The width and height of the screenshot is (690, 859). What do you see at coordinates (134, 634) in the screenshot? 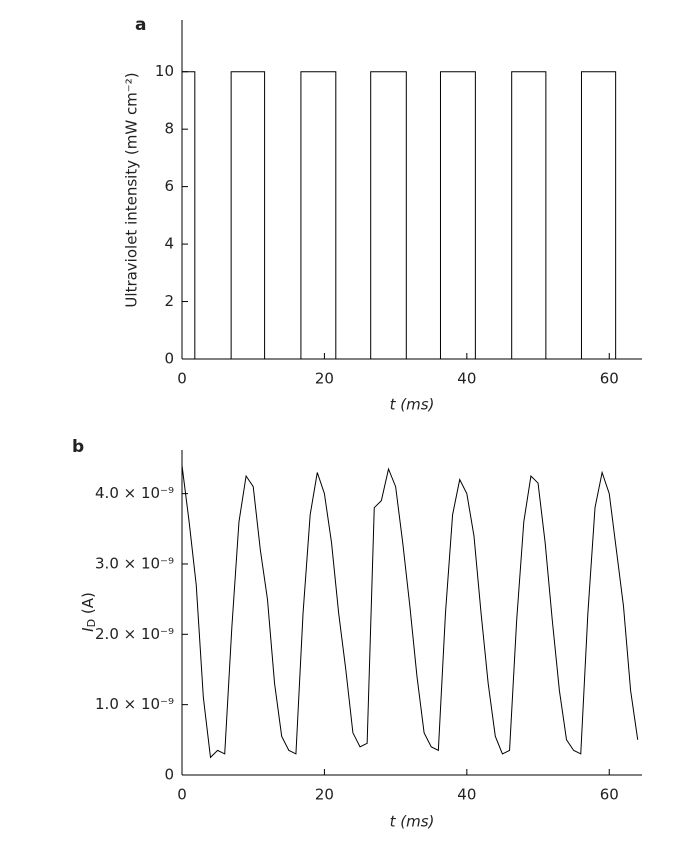
I see `y-tick-label: 2.0 × 10⁻⁹` at bounding box center [134, 634].